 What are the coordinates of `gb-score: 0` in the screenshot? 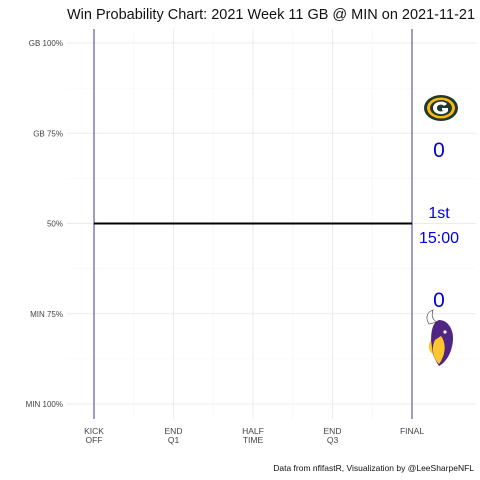 It's located at (439, 150).